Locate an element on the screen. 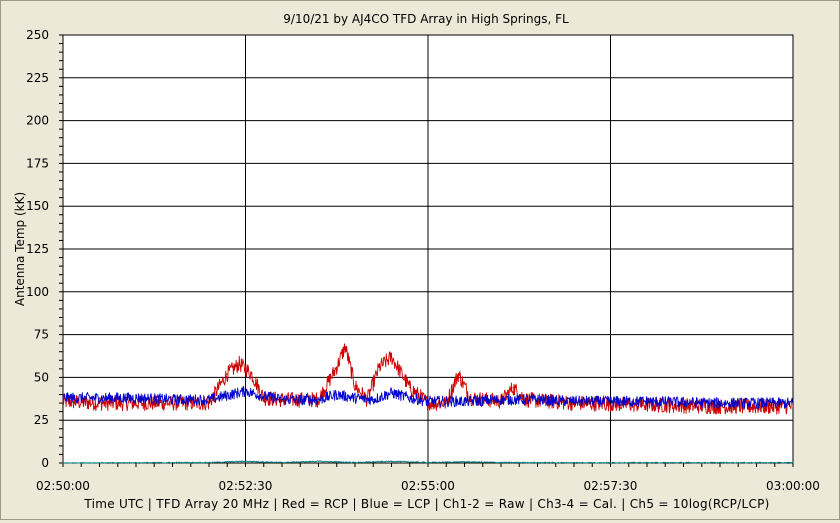  x-tick-label-4: 03:00:00 is located at coordinates (793, 486).